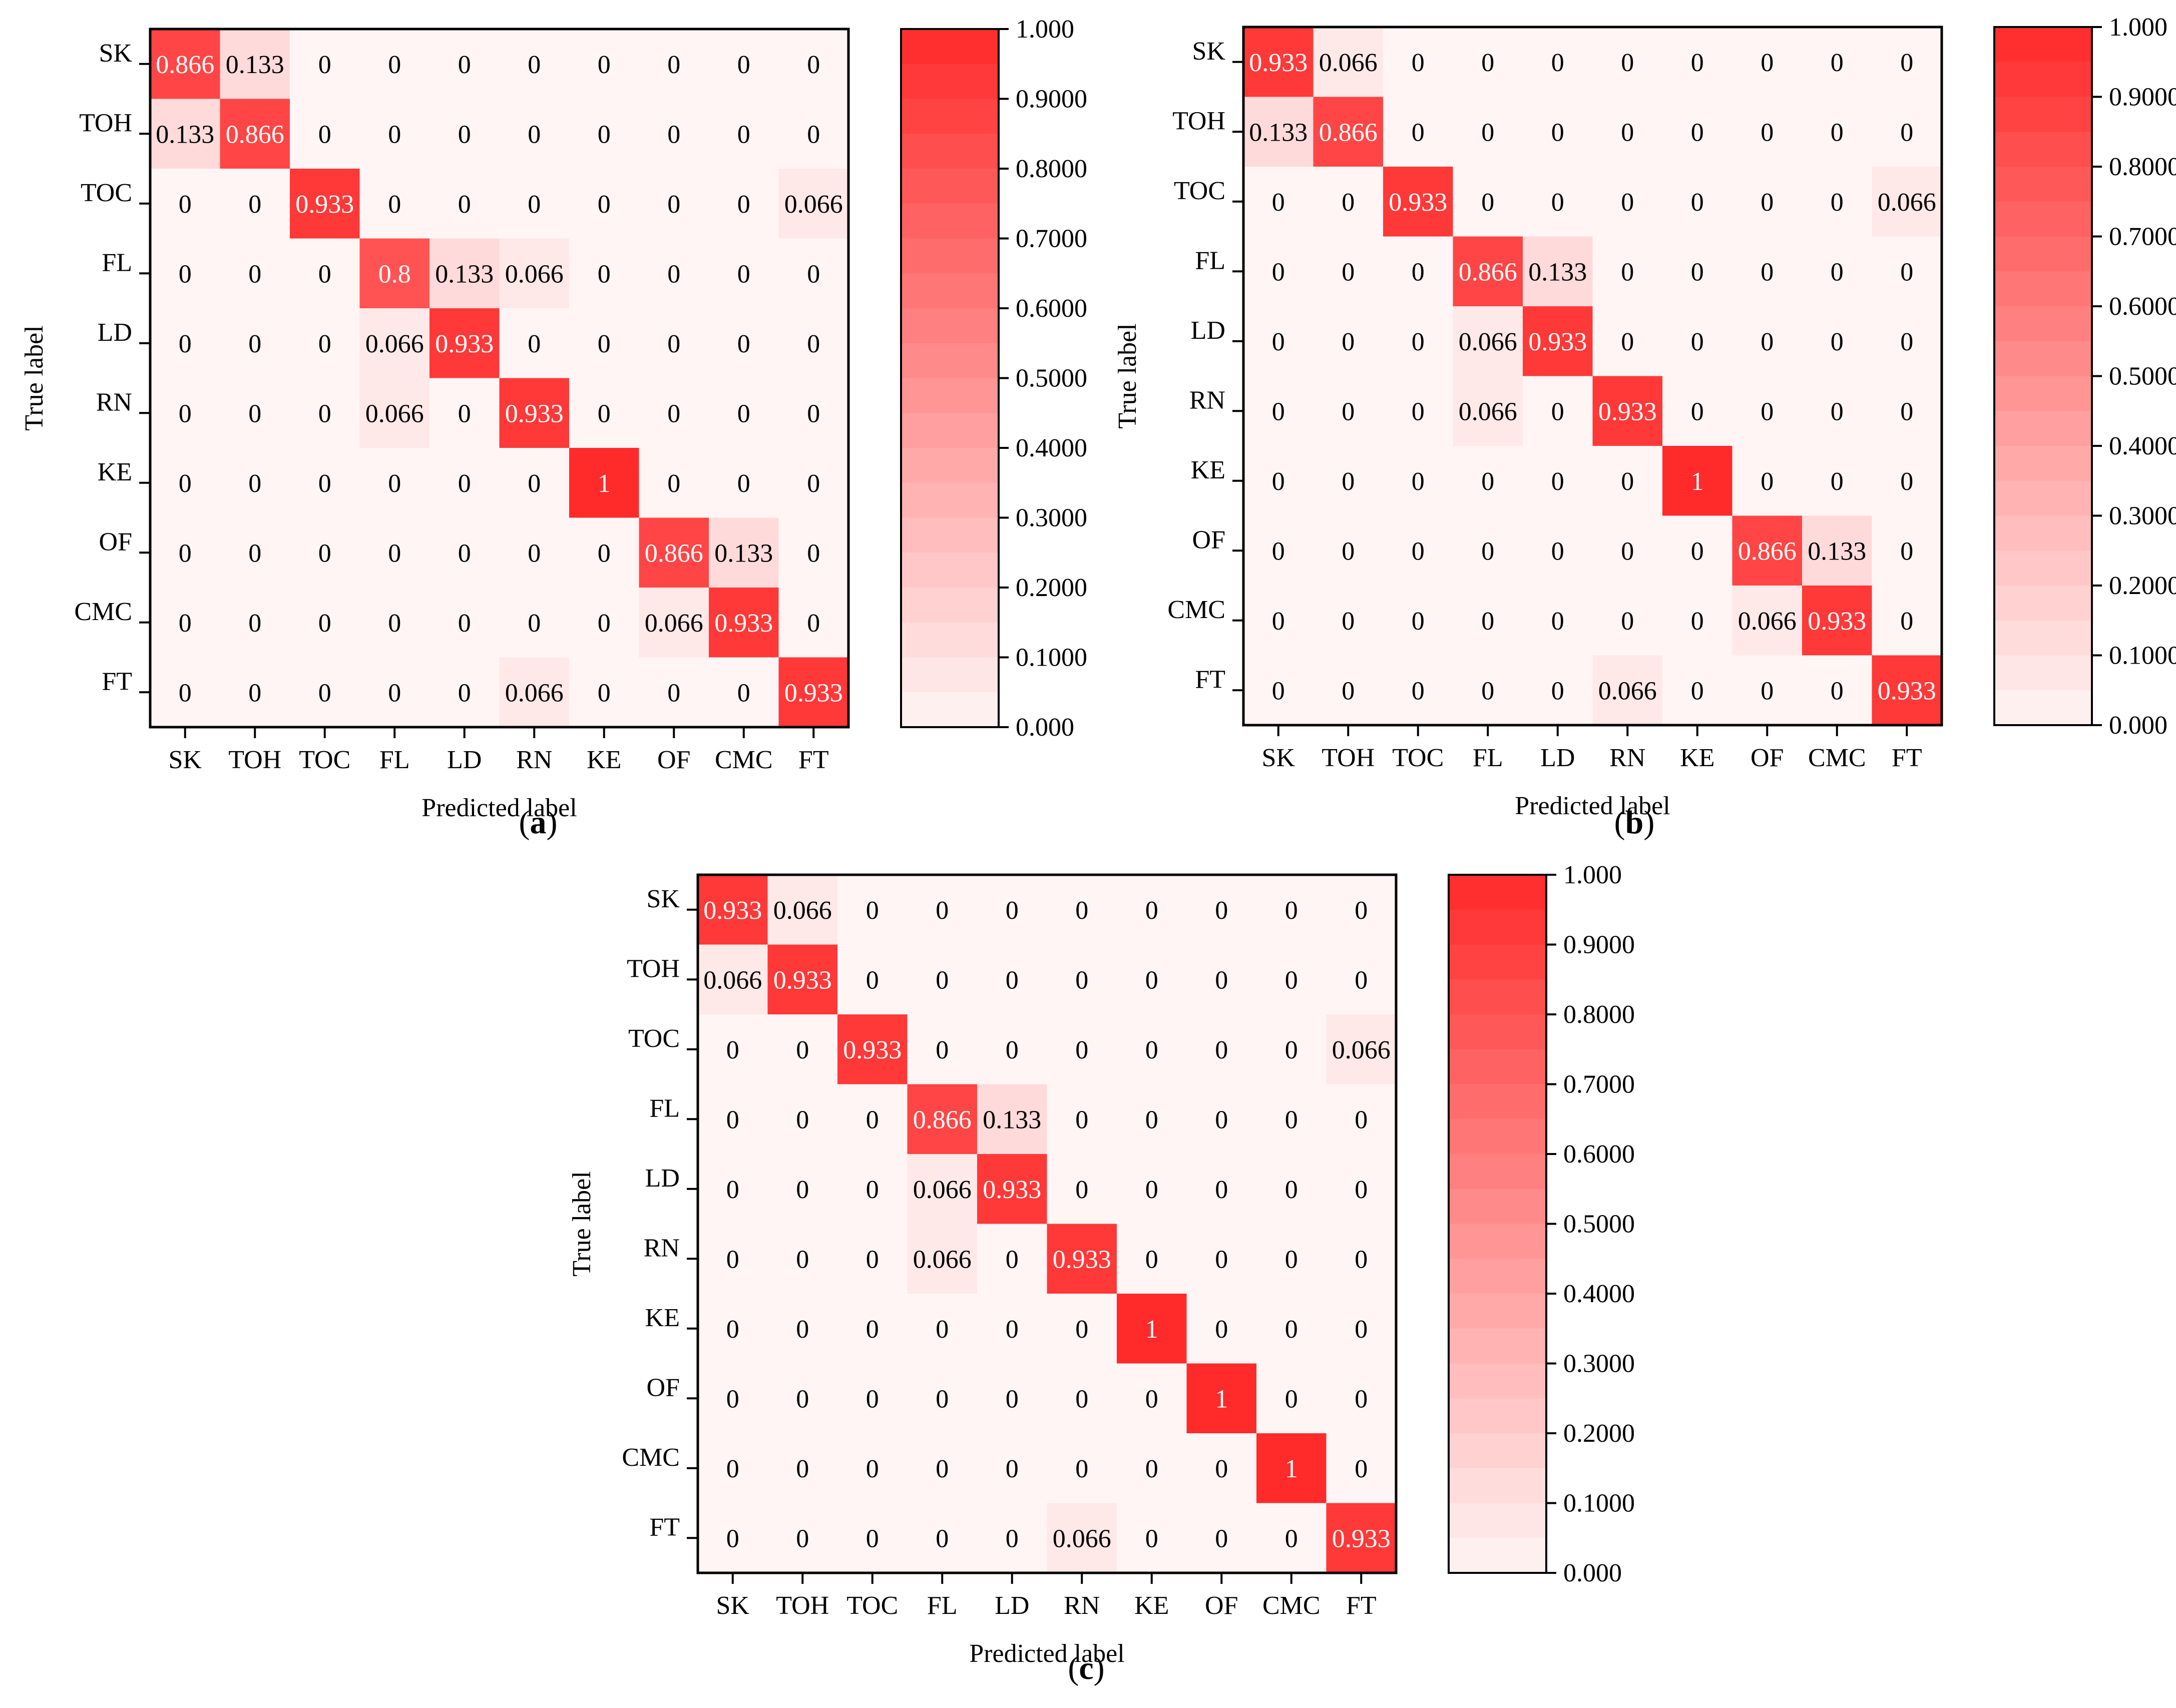 The image size is (2176, 1708). Describe the element at coordinates (1051, 169) in the screenshot. I see `colorbar-tick-label: 0.8000` at that location.